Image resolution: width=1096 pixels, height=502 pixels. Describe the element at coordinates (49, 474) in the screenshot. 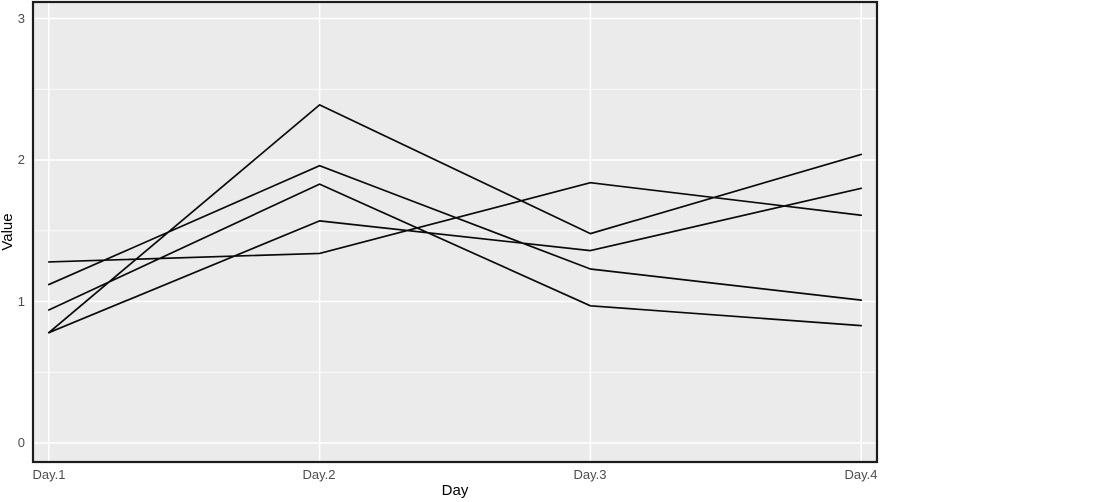

I see `x-tick-label-day1: Day.1` at that location.